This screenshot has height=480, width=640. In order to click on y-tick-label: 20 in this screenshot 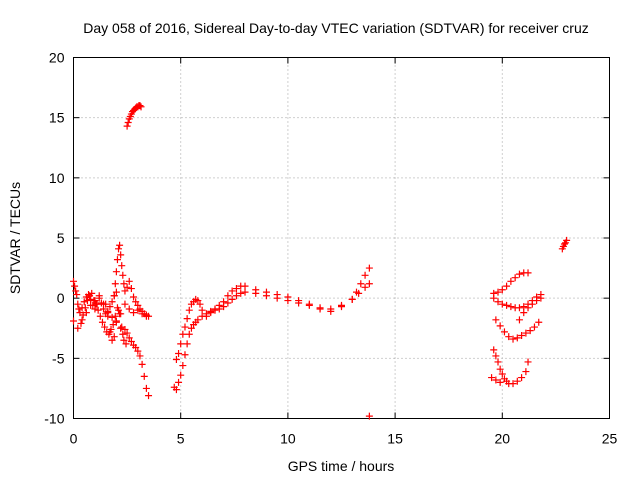, I will do `click(57, 58)`.